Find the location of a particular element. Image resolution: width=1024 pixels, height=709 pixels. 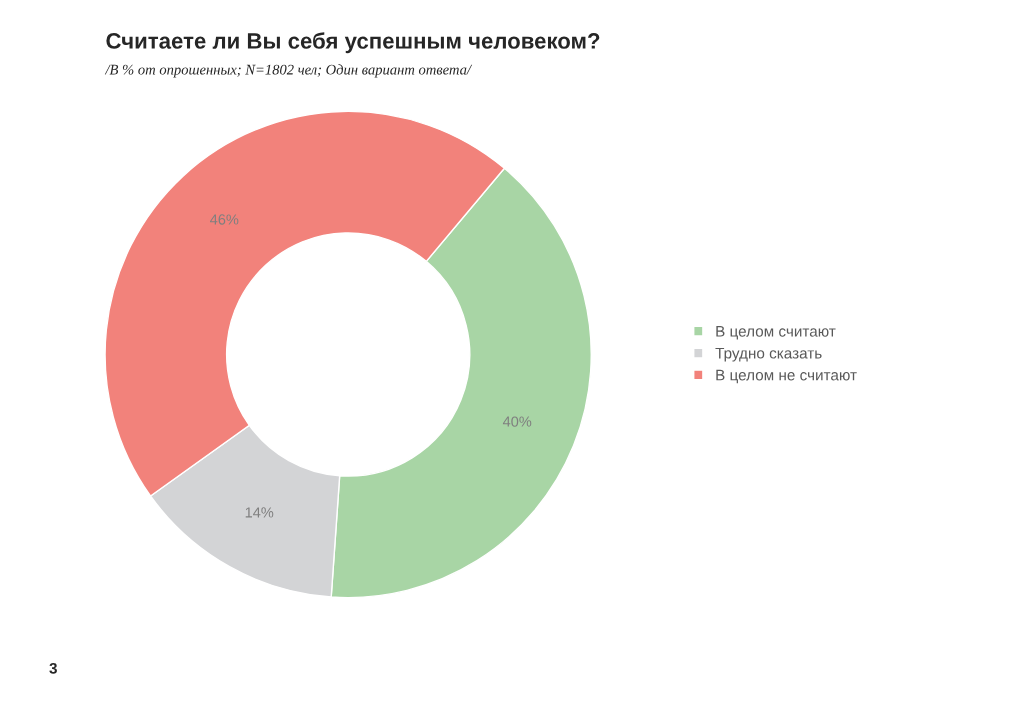

chart-subtitle: /В % от опрошенных; N=1802 чел; Один вариант ответа/ is located at coordinates (288, 71).